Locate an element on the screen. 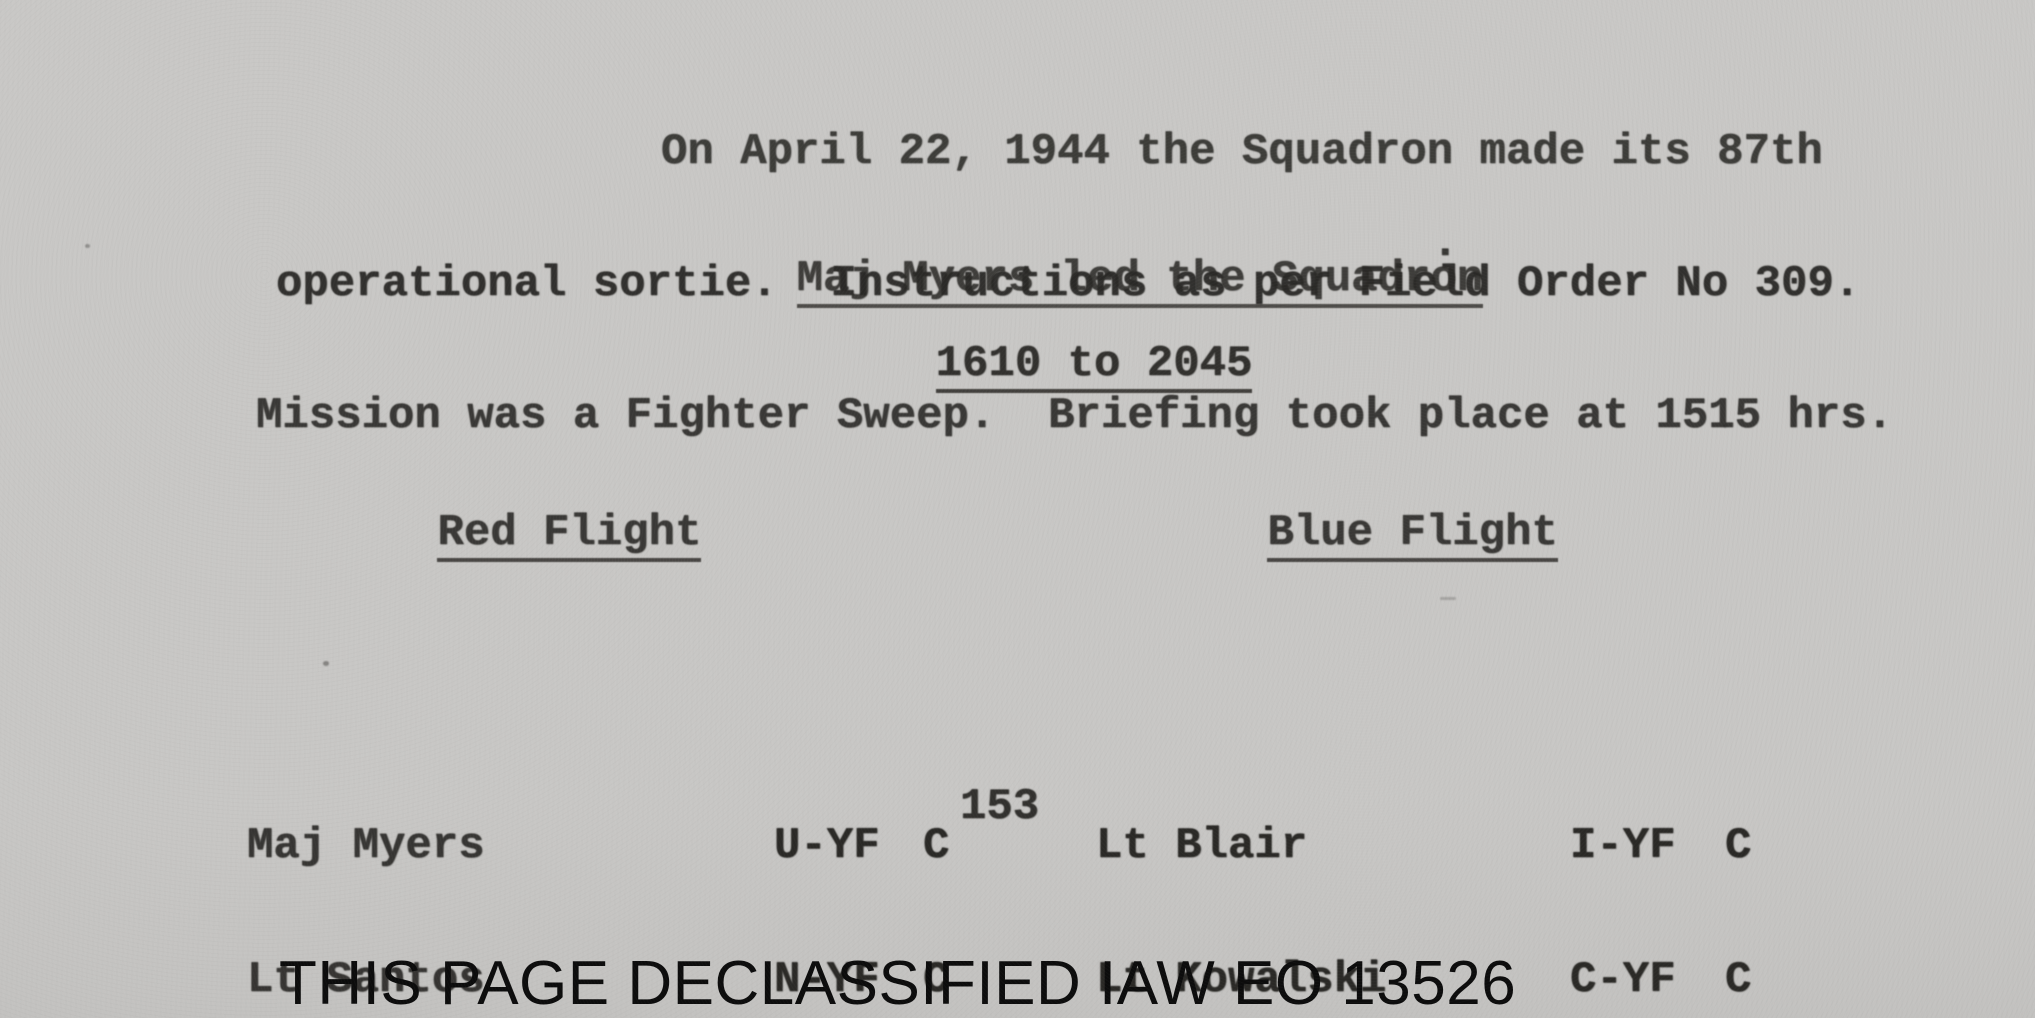 The width and height of the screenshot is (2035, 1018). blue-flight-title: Blue Flight is located at coordinates (1430, 536).